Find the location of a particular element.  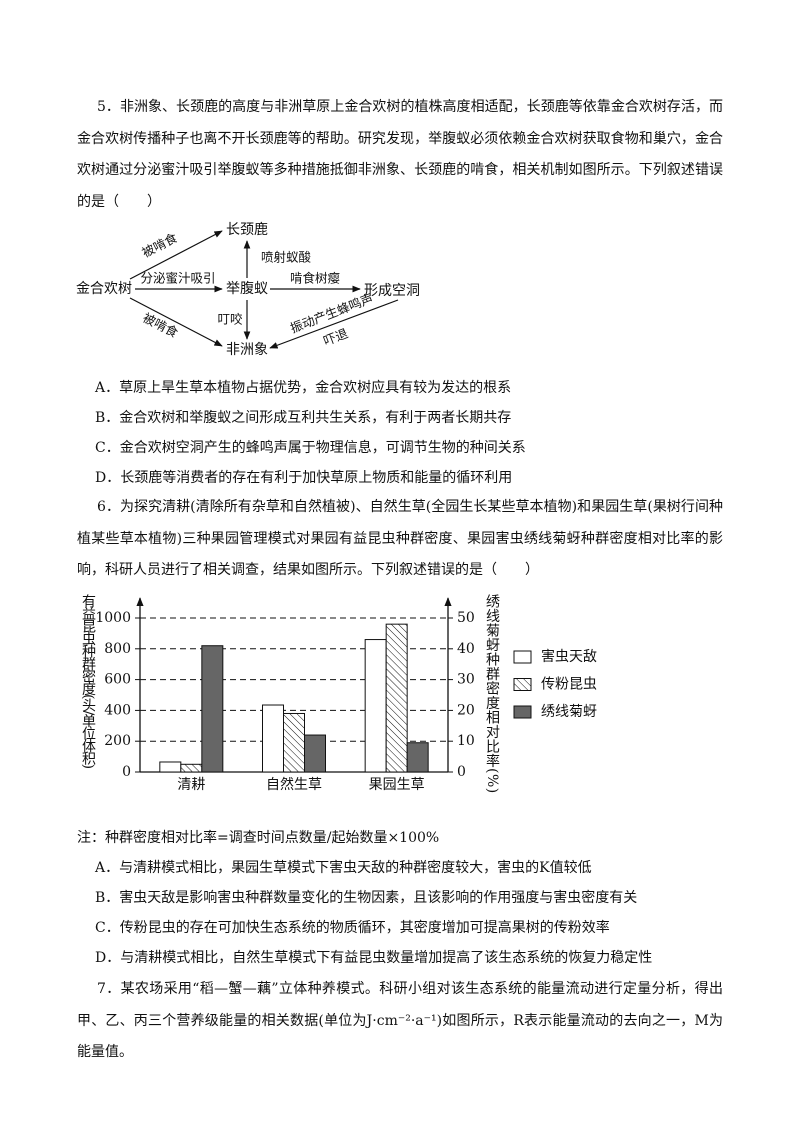

option: C．传粉昆虫的存在可加快生态系统的物质循环，其密度增加可提高果树的传粉效率 is located at coordinates (352, 928).